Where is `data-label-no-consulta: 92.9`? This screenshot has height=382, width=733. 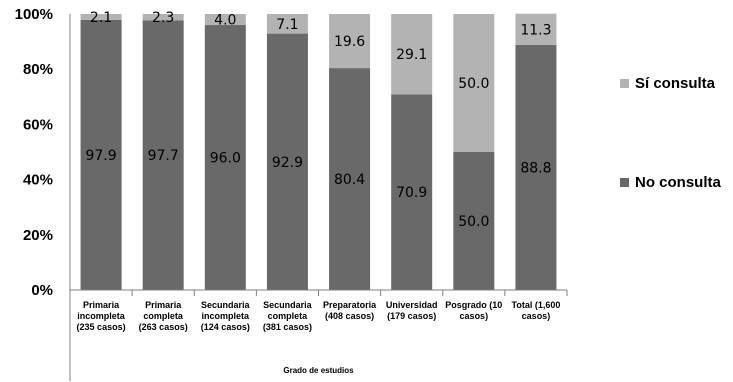 data-label-no-consulta: 92.9 is located at coordinates (287, 163).